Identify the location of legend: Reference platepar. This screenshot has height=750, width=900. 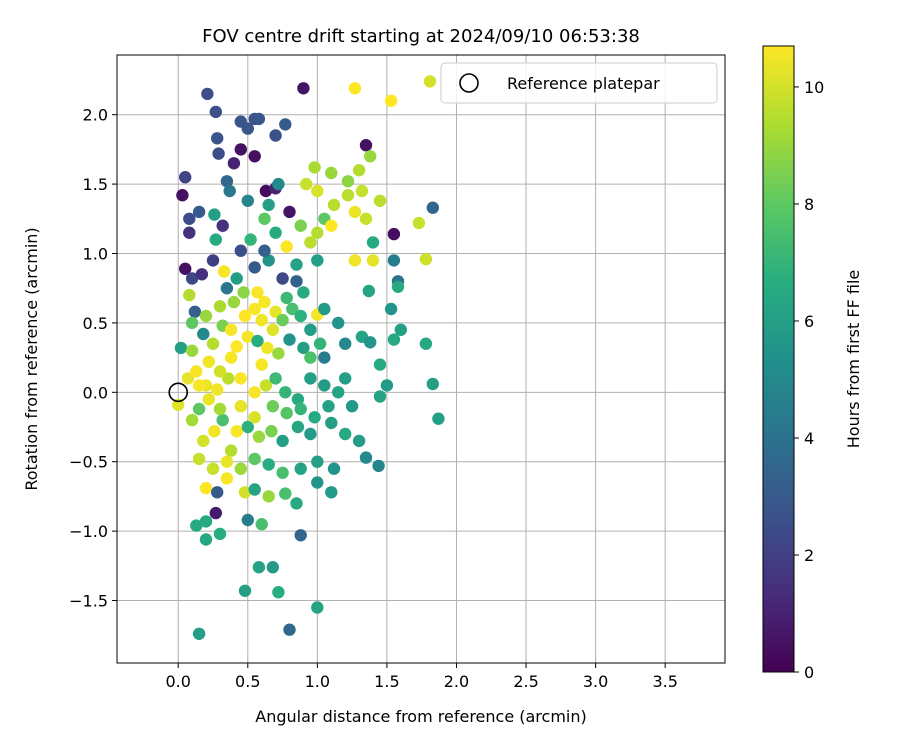
(579, 83).